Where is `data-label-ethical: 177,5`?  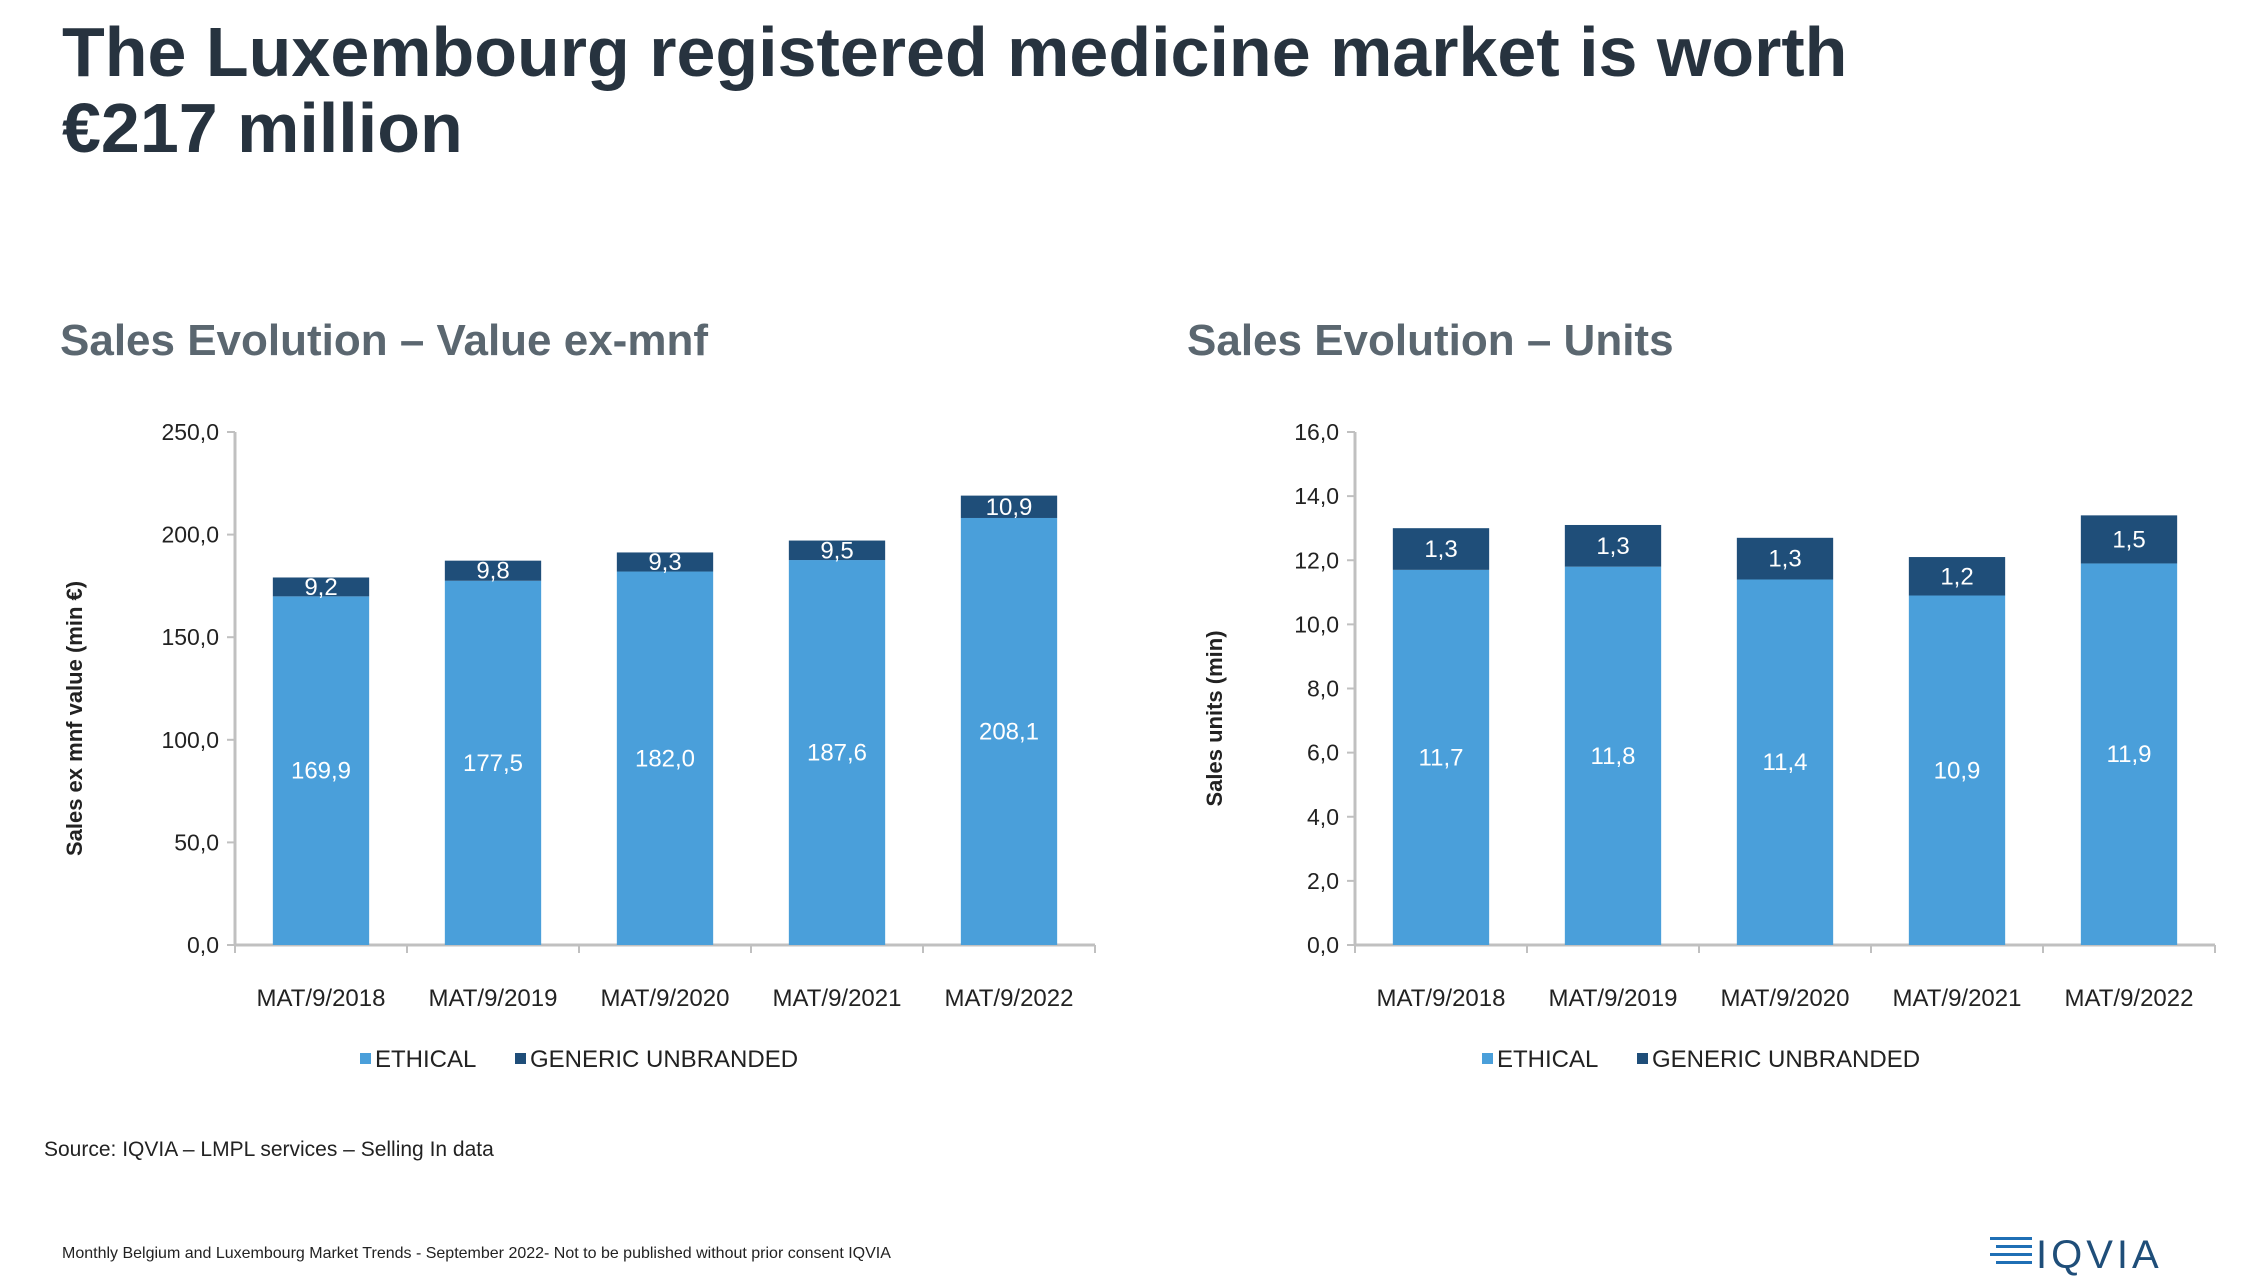
data-label-ethical: 177,5 is located at coordinates (493, 763).